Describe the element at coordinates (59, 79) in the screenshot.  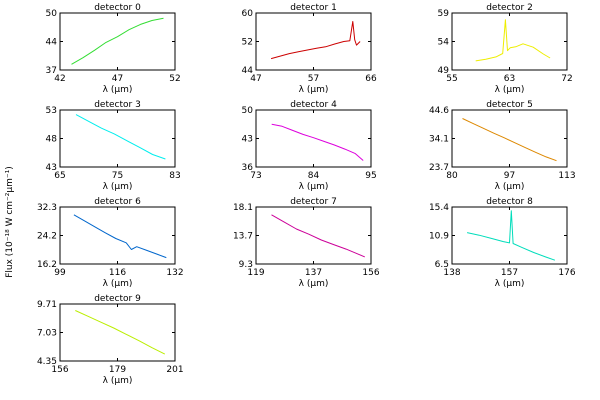
I see `x-tick-label: 42` at that location.